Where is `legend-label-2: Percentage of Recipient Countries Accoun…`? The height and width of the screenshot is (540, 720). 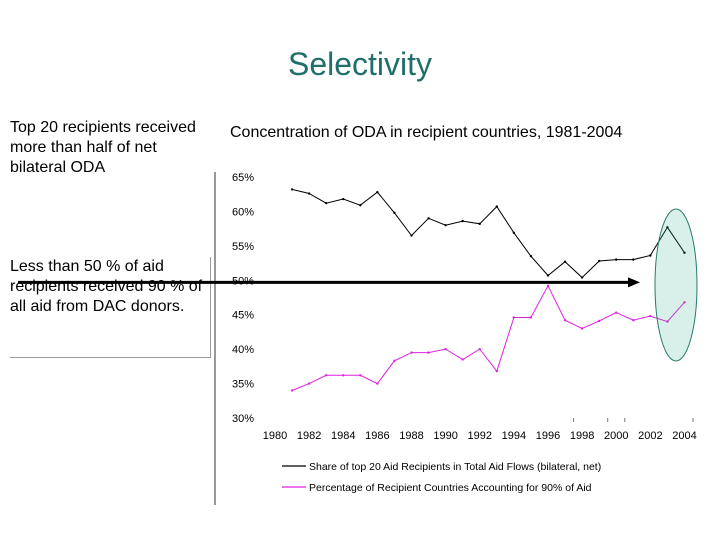 legend-label-2: Percentage of Recipient Countries Accoun… is located at coordinates (450, 488).